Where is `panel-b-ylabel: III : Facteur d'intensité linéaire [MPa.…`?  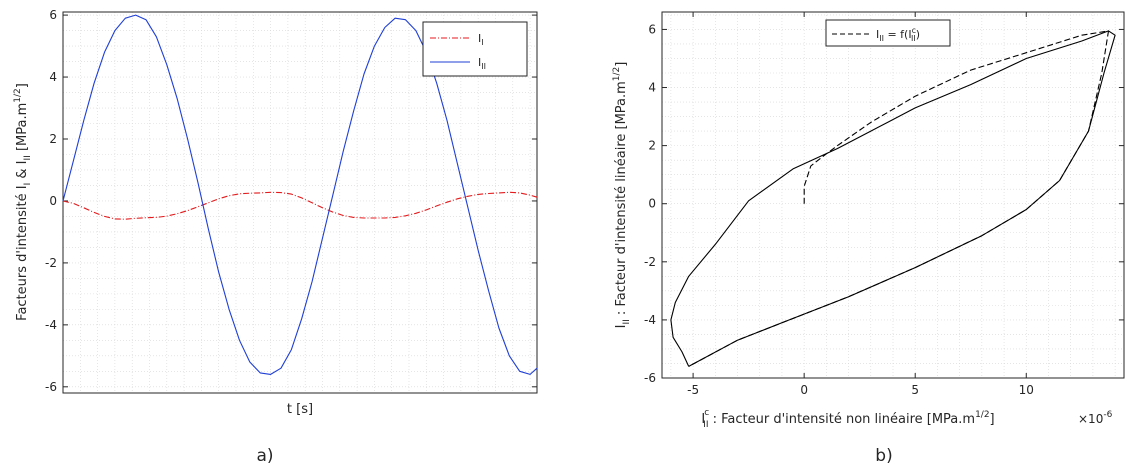 panel-b-ylabel: III : Facteur d'intensité linéaire [MPa.… is located at coordinates (622, 195).